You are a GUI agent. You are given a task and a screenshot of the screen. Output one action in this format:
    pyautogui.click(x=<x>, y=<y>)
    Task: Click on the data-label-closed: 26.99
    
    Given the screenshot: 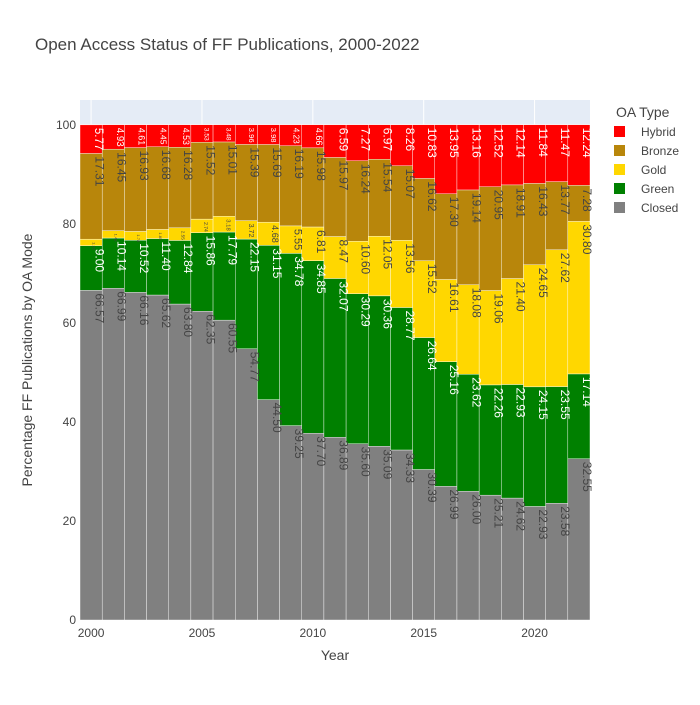 What is the action you would take?
    pyautogui.click(x=454, y=504)
    